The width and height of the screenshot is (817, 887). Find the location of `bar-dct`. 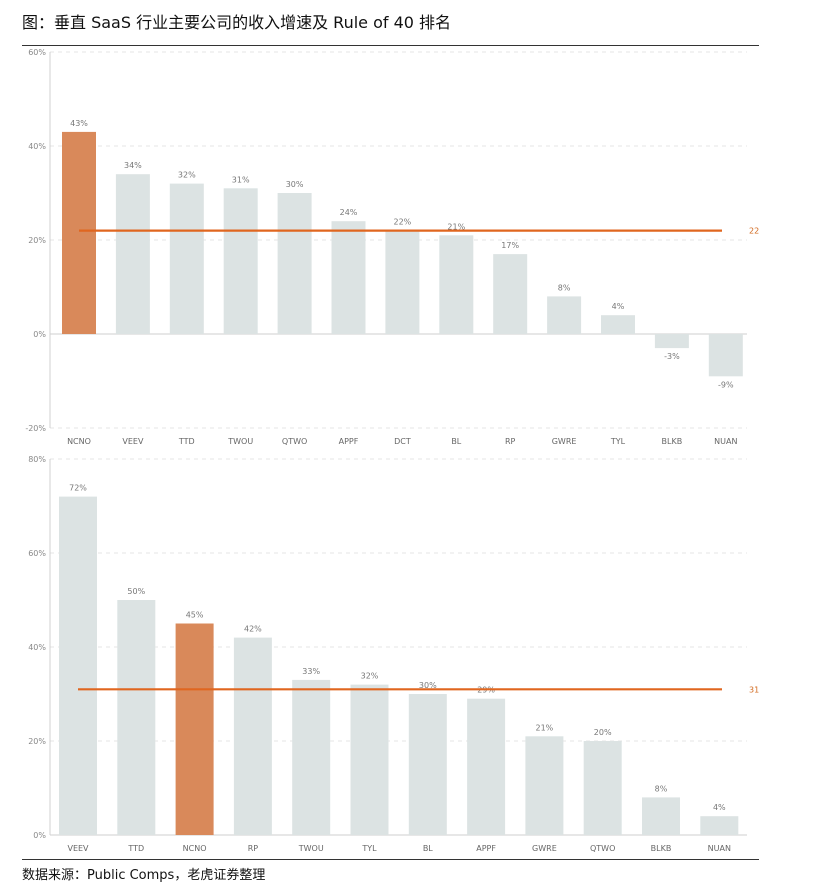

bar-dct is located at coordinates (402, 282).